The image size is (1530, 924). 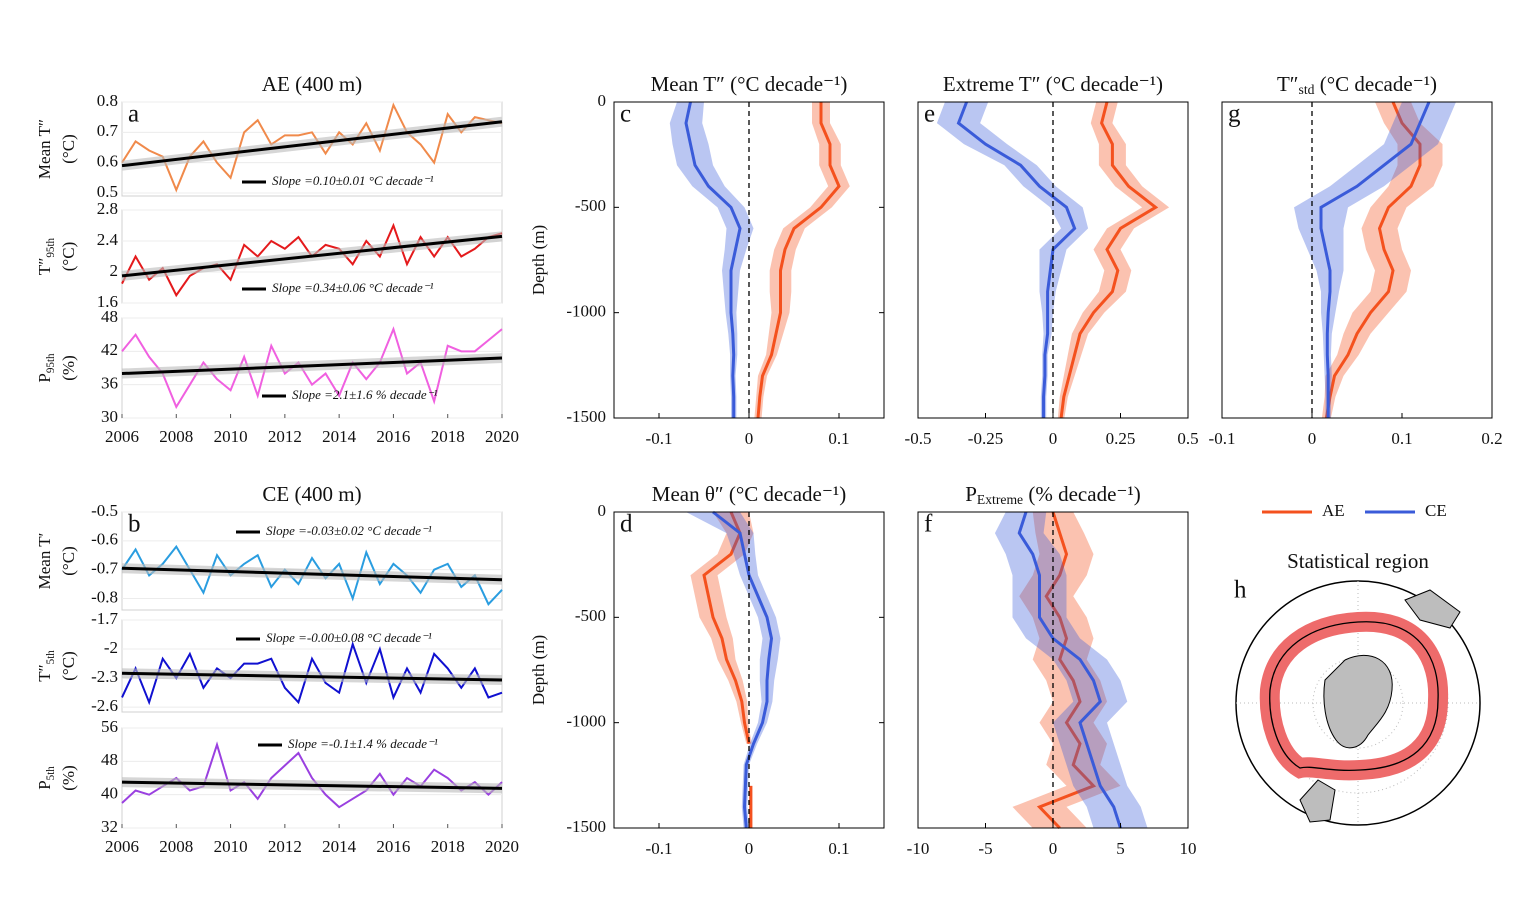 I want to click on y-tick-label: 40, so click(x=109, y=793).